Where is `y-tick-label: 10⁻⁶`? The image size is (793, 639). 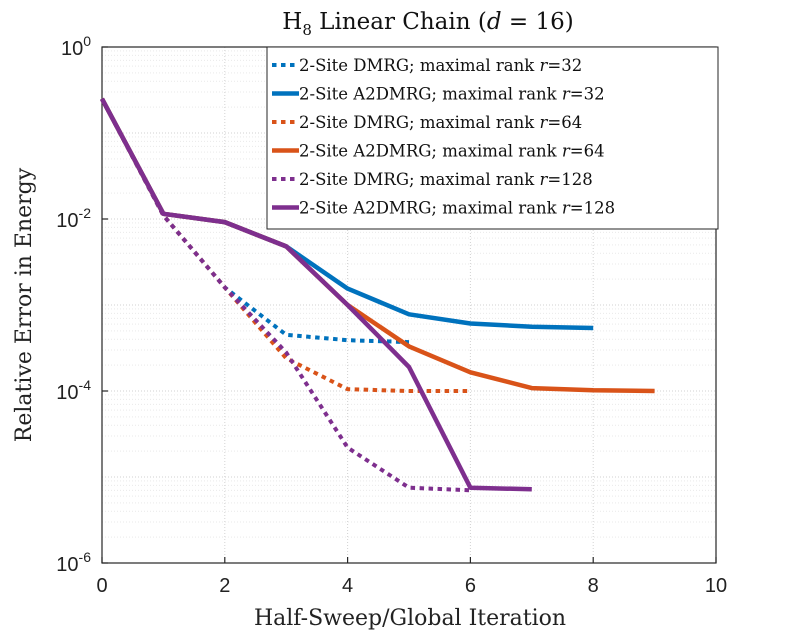
y-tick-label: 10⁻⁶ is located at coordinates (73, 562).